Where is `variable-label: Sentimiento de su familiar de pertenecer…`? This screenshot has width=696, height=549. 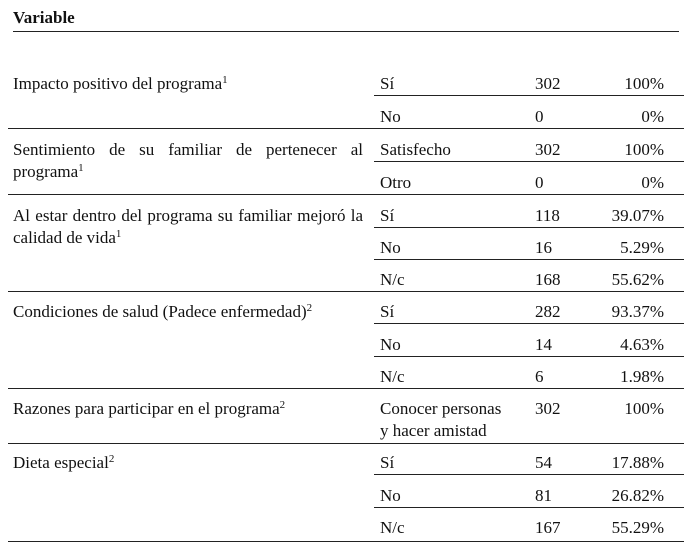 variable-label: Sentimiento de su familiar de pertenecer… is located at coordinates (188, 161).